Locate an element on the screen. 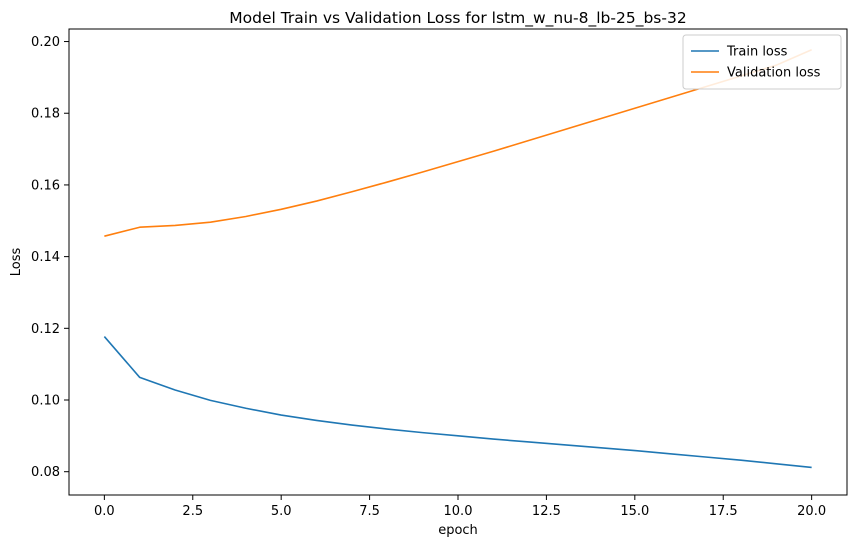 Image resolution: width=855 pixels, height=547 pixels. legend: Train loss Validation loss is located at coordinates (762, 62).